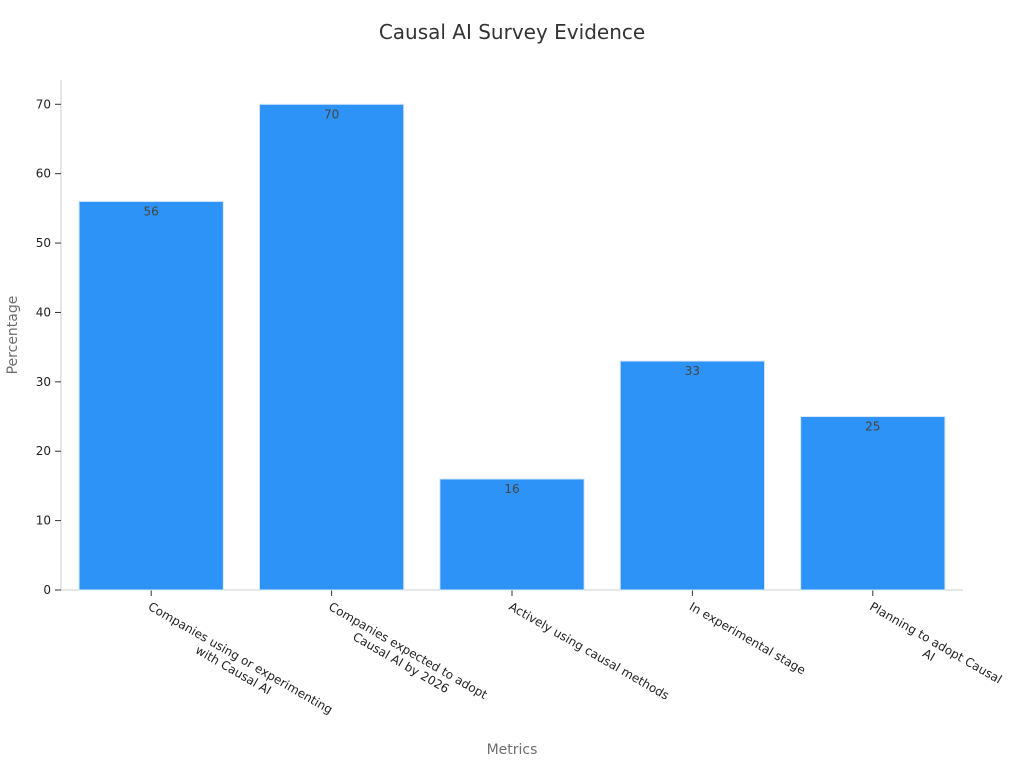 This screenshot has width=1024, height=768. Describe the element at coordinates (511, 489) in the screenshot. I see `bar-value-label: 16` at that location.